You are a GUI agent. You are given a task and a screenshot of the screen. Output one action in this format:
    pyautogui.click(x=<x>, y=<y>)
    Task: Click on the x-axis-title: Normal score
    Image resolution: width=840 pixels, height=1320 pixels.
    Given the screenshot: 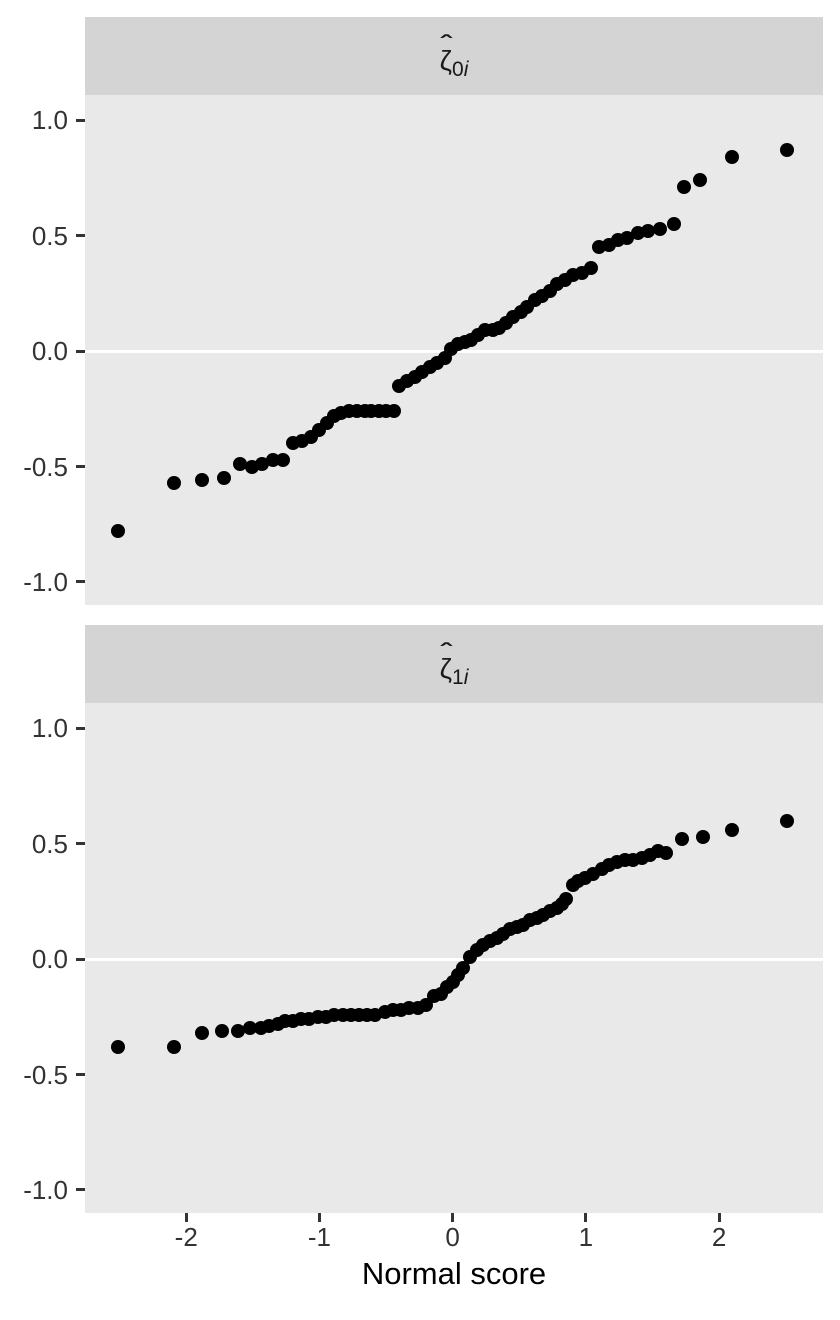 What is the action you would take?
    pyautogui.click(x=454, y=1273)
    